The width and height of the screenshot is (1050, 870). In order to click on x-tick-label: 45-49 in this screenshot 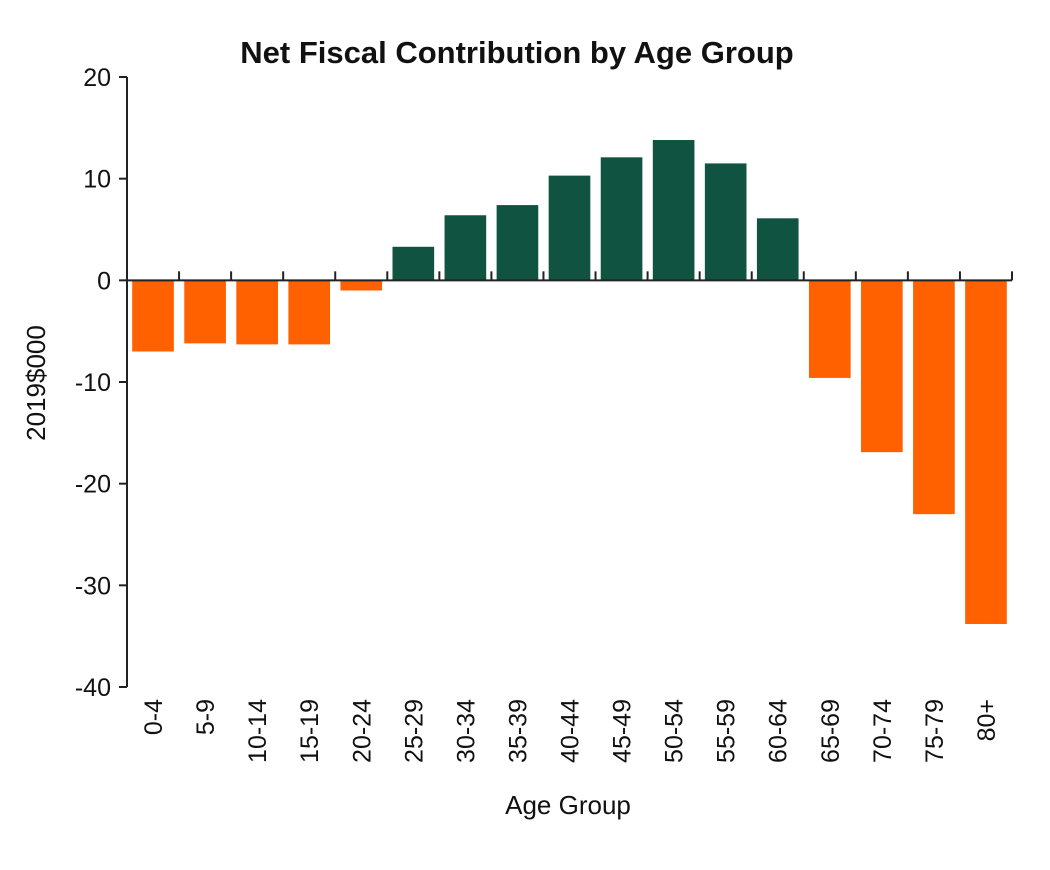, I will do `click(623, 731)`.